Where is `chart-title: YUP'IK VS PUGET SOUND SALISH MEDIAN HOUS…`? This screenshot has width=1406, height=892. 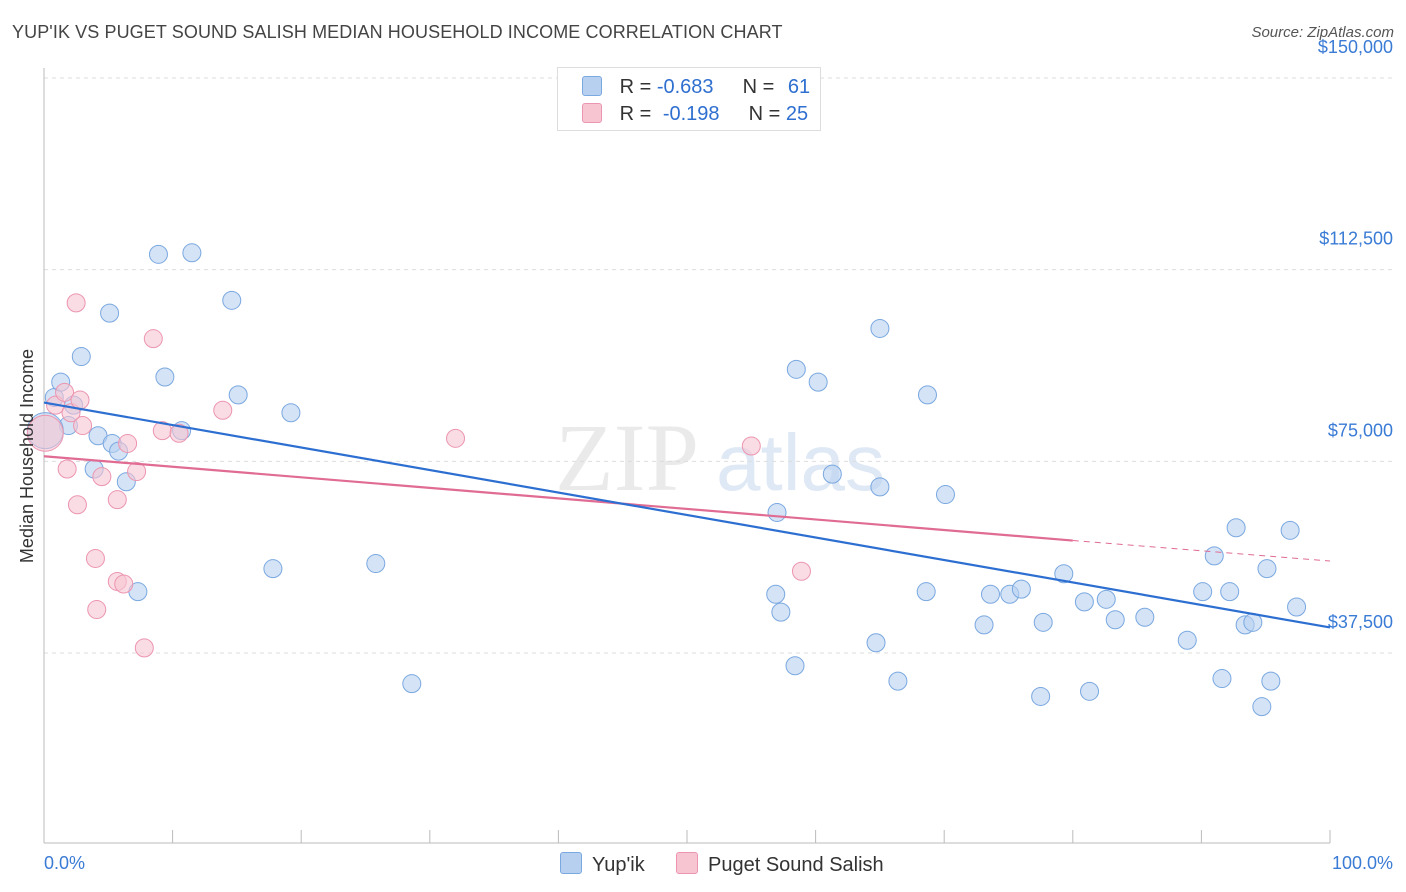
chart-title: YUP'IK VS PUGET SOUND SALISH MEDIAN HOUS… is located at coordinates (397, 32).